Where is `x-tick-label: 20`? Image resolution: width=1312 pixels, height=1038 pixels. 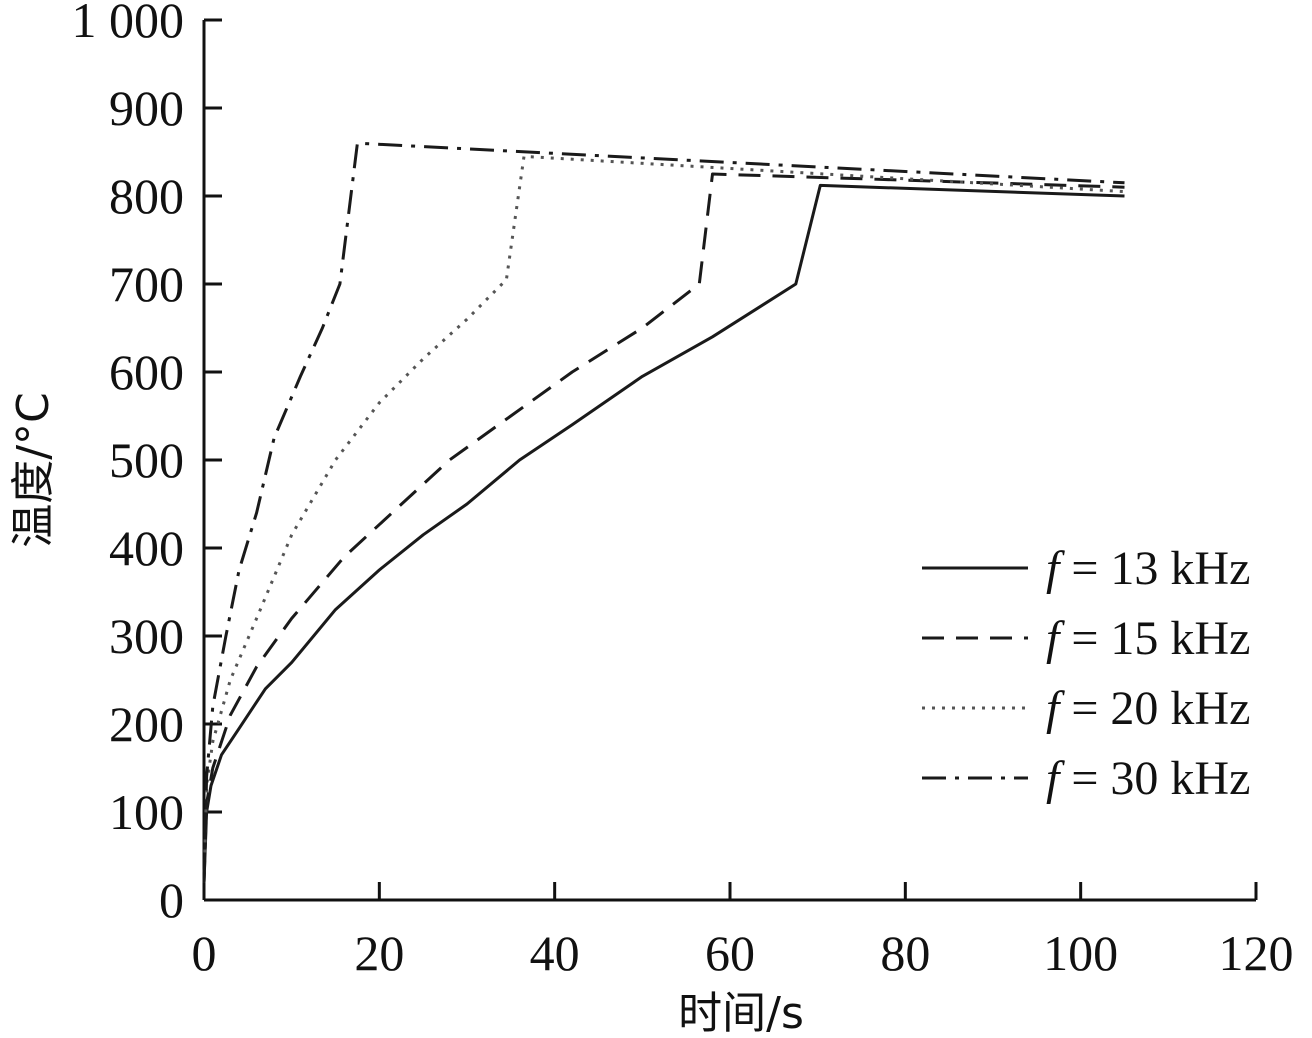
x-tick-label: 20 is located at coordinates (379, 953).